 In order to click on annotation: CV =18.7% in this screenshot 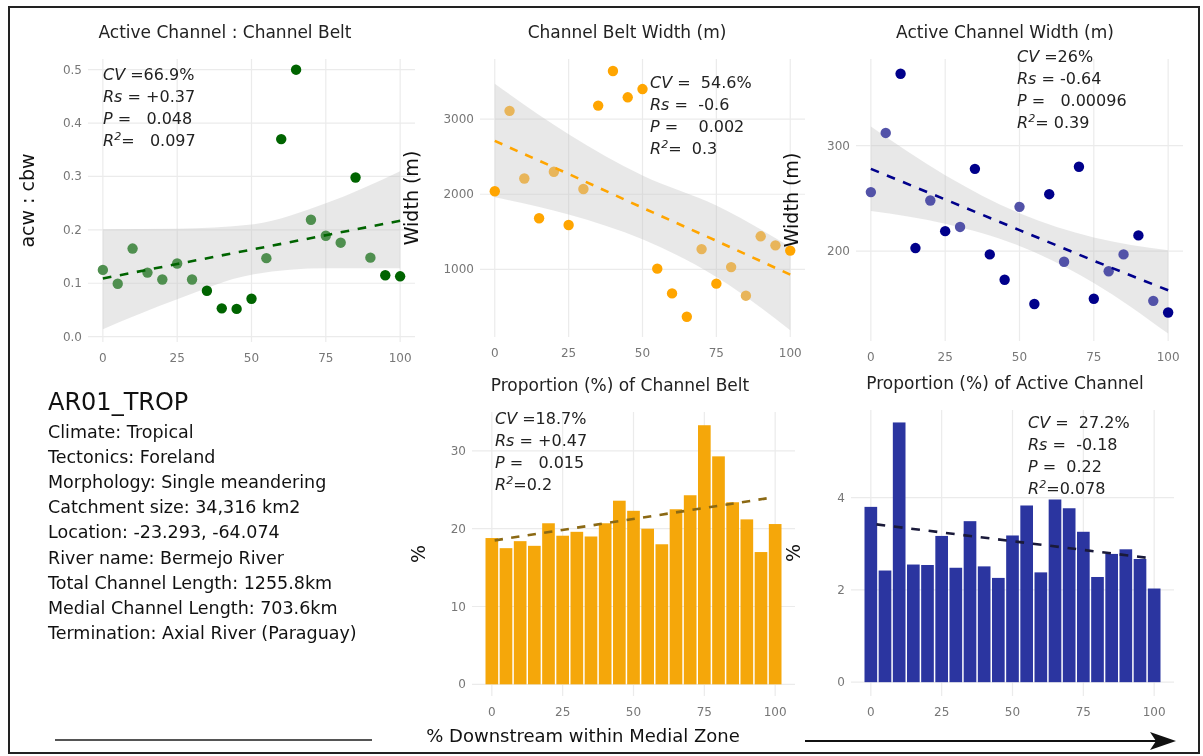, I will do `click(541, 418)`.